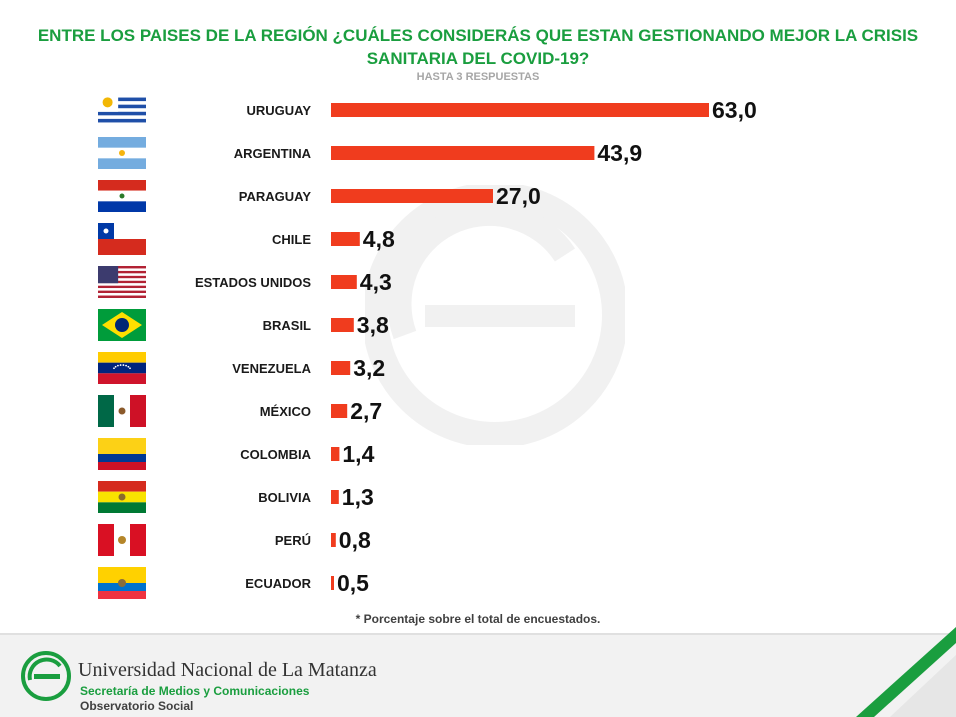 This screenshot has height=717, width=956. I want to click on category-label: CHILE, so click(291, 239).